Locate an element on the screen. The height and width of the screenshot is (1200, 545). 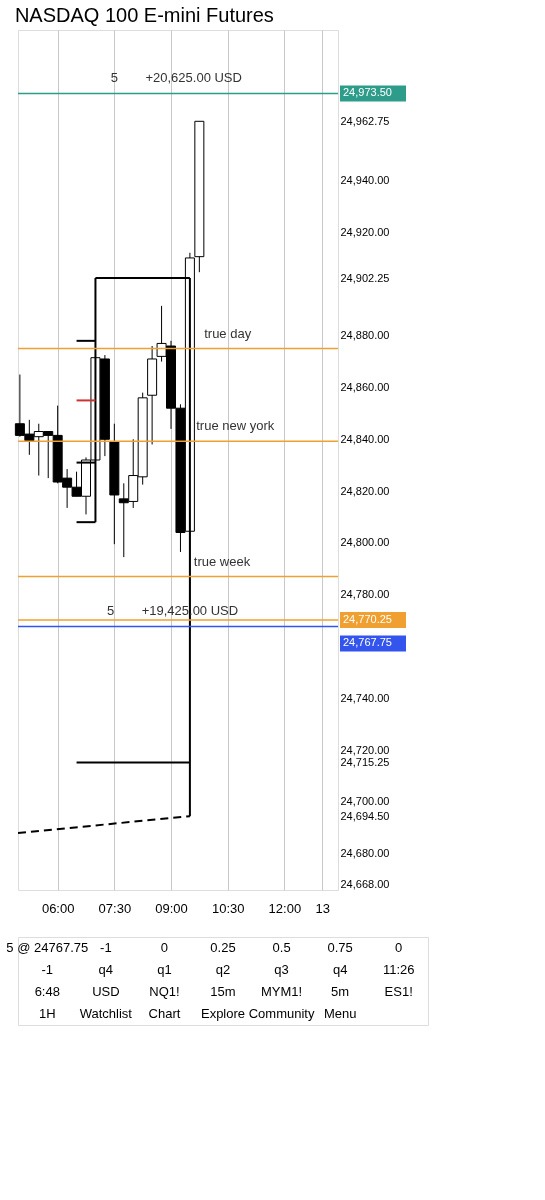
text: USD is located at coordinates (106, 991).